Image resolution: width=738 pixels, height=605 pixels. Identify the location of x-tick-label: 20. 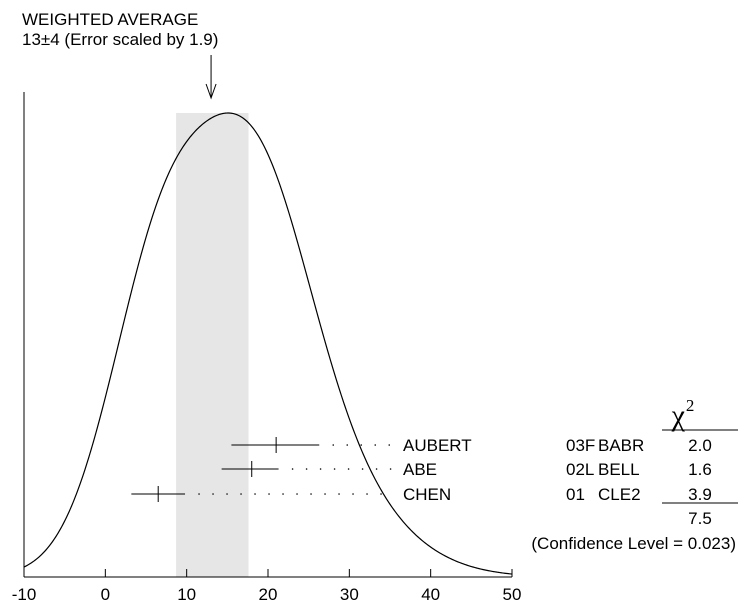
(268, 594).